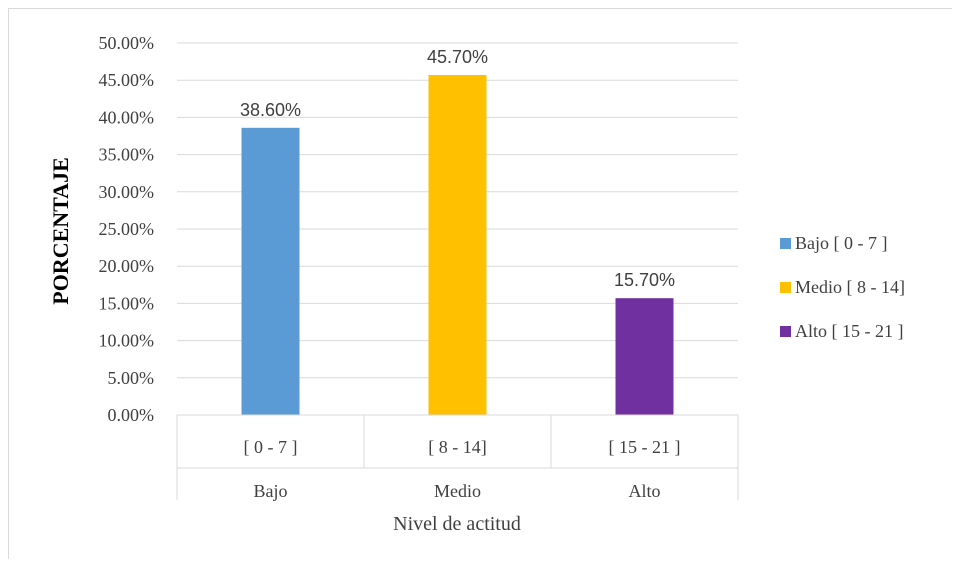 The width and height of the screenshot is (955, 562). Describe the element at coordinates (127, 341) in the screenshot. I see `y-tick-label: 10.00%` at that location.